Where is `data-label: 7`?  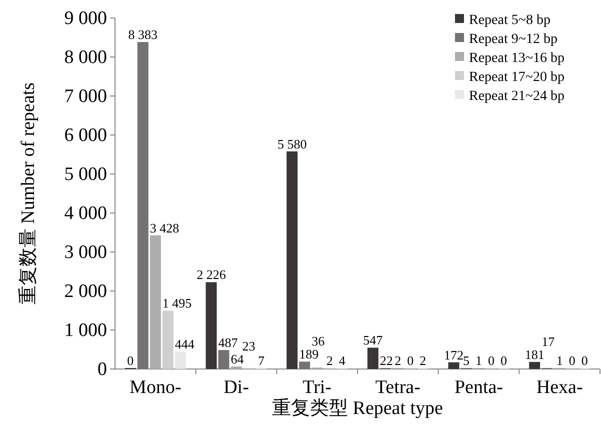
data-label: 7 is located at coordinates (261, 360).